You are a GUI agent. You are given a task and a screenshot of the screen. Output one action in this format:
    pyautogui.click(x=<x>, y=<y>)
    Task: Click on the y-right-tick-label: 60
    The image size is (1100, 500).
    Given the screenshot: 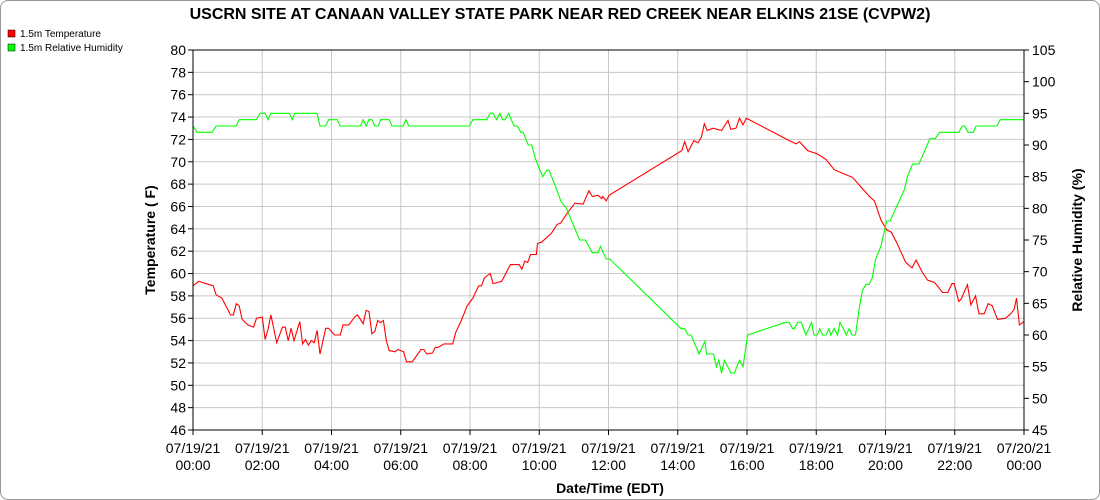 What is the action you would take?
    pyautogui.click(x=1040, y=335)
    